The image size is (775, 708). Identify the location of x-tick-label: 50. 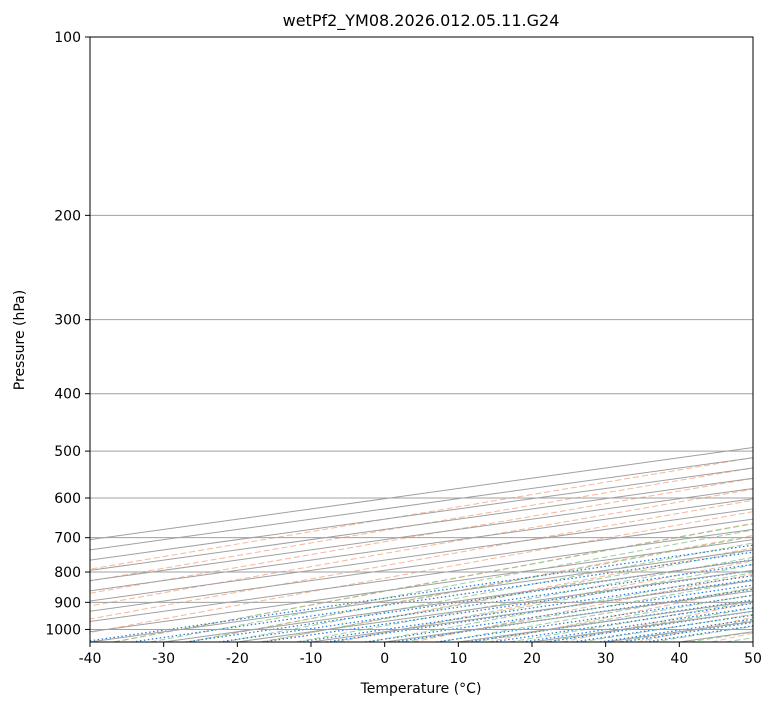
(753, 659).